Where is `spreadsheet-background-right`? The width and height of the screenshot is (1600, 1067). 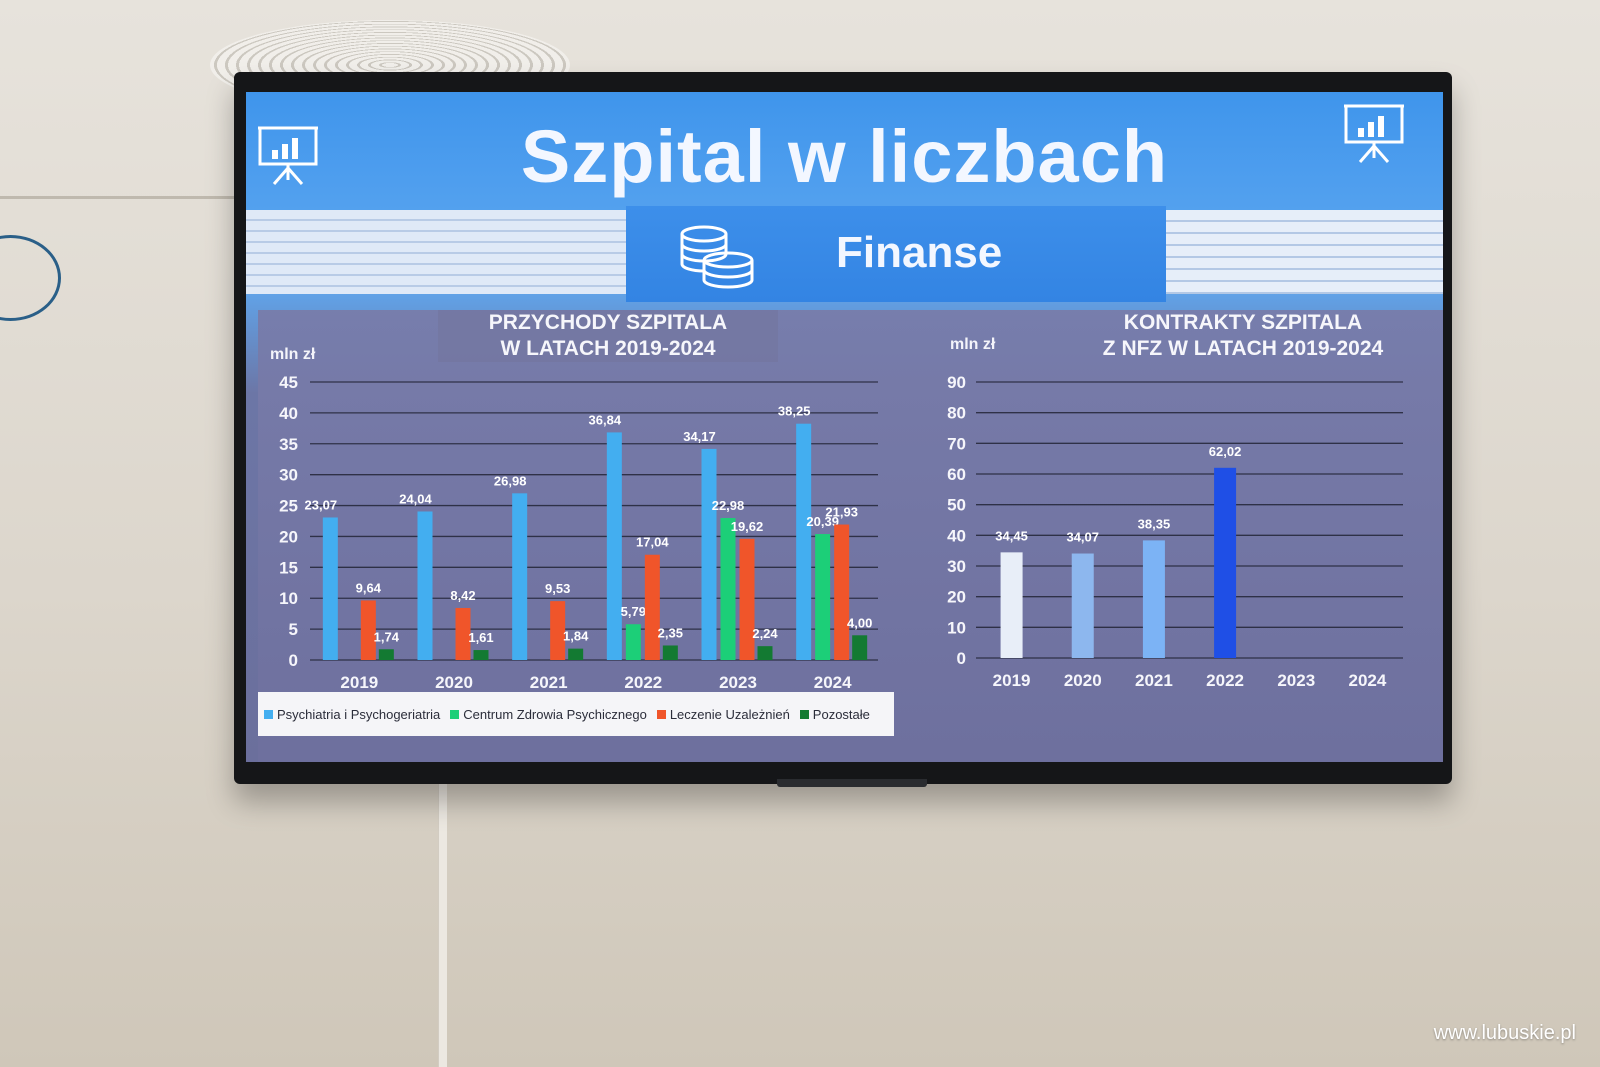 spreadsheet-background-right is located at coordinates (1304, 252).